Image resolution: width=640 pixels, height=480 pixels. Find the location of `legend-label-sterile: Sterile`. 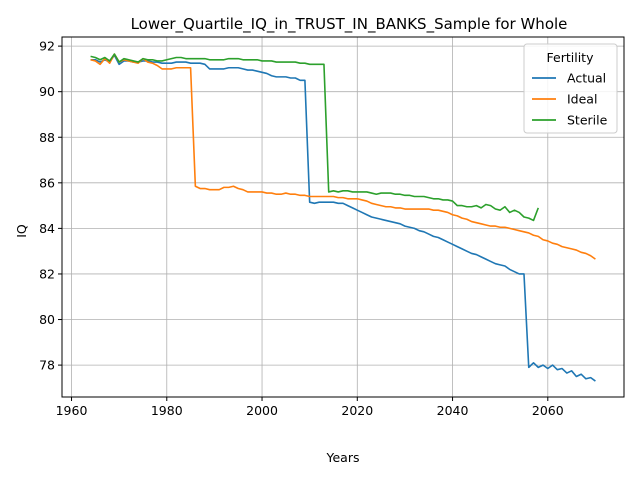

legend-label-sterile: Sterile is located at coordinates (587, 120).